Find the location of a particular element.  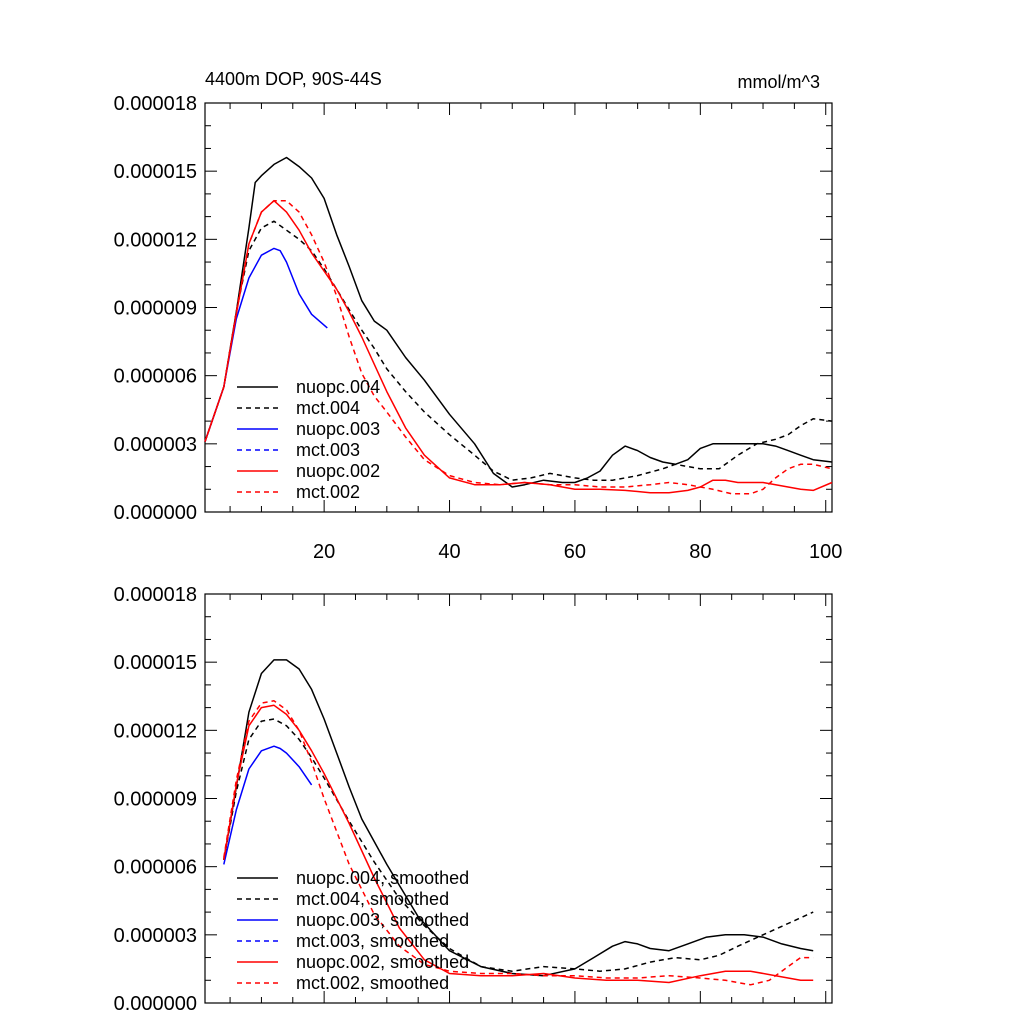

legend-label: mct.004, smoothed is located at coordinates (372, 899).